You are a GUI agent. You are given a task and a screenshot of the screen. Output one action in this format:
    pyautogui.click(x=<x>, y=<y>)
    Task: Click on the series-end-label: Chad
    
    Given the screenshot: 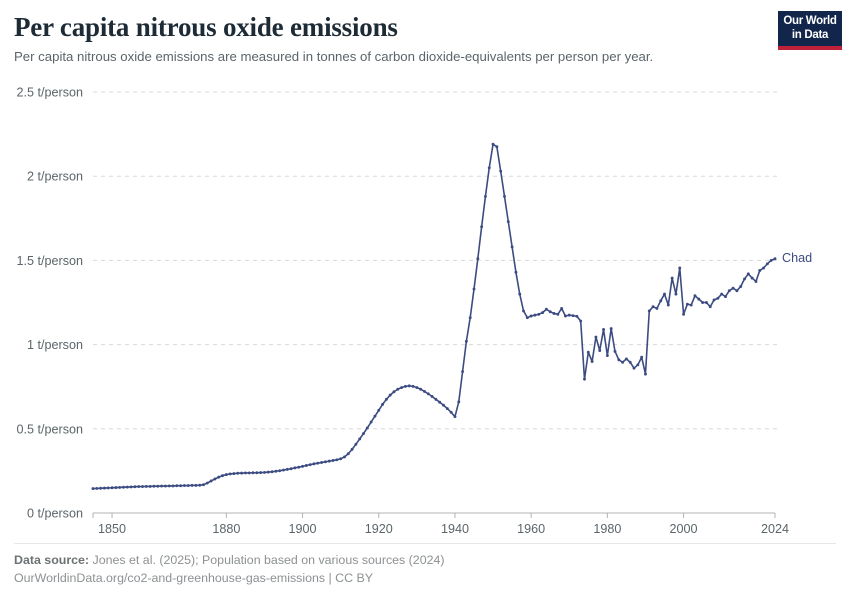 What is the action you would take?
    pyautogui.click(x=797, y=258)
    